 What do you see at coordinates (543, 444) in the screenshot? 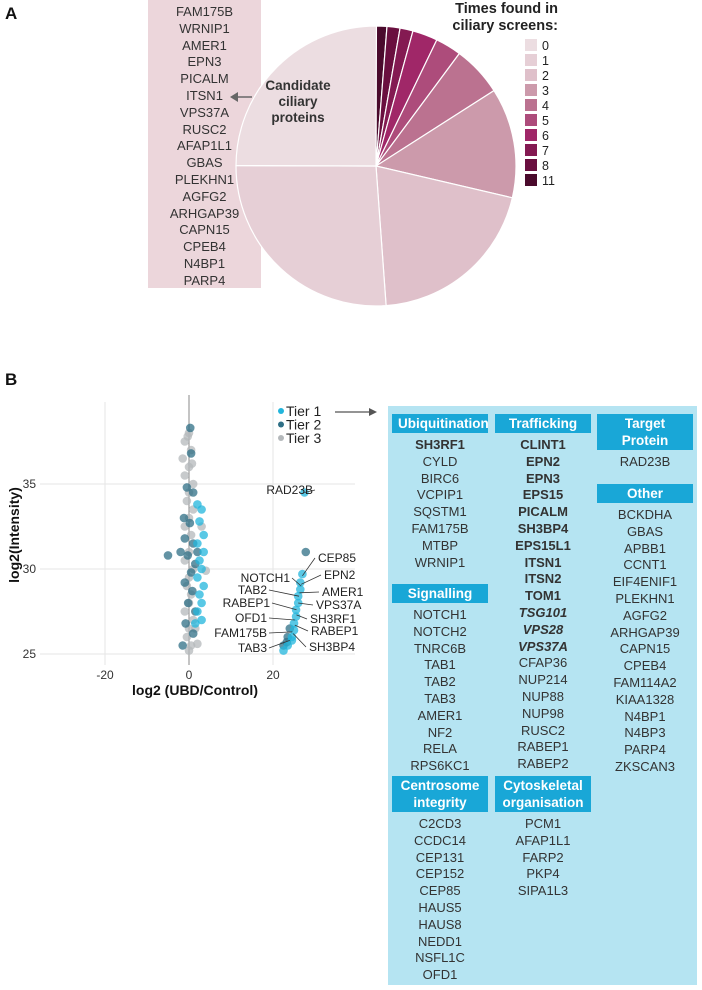
I see `protein-item: CLINT1` at bounding box center [543, 444].